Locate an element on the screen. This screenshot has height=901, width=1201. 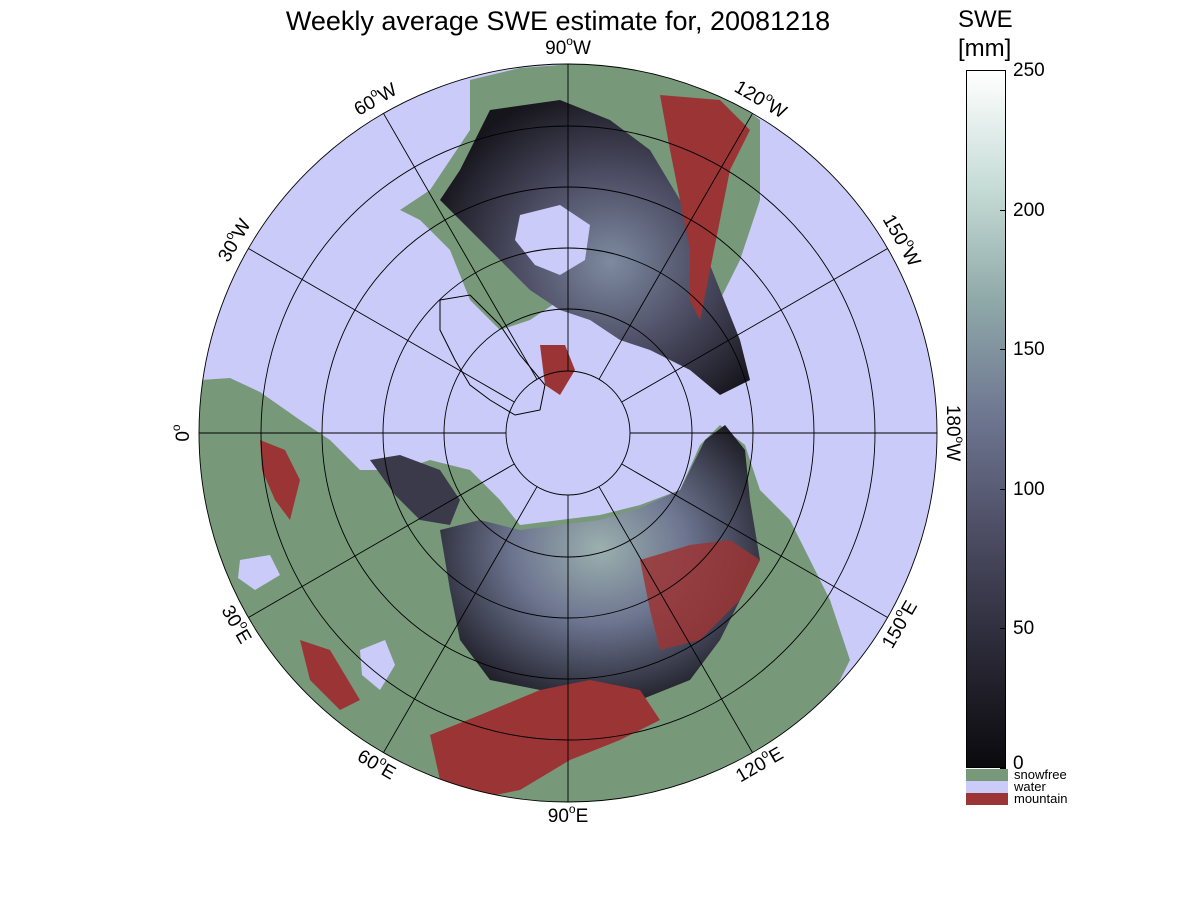
scandinavia-mountain is located at coordinates (280, 480).